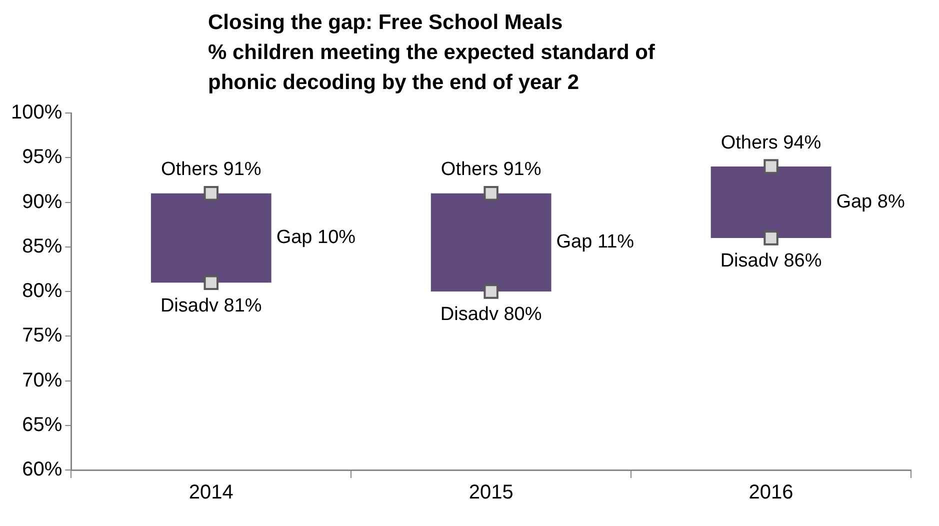  What do you see at coordinates (42, 201) in the screenshot?
I see `y-tick-label: 90%` at bounding box center [42, 201].